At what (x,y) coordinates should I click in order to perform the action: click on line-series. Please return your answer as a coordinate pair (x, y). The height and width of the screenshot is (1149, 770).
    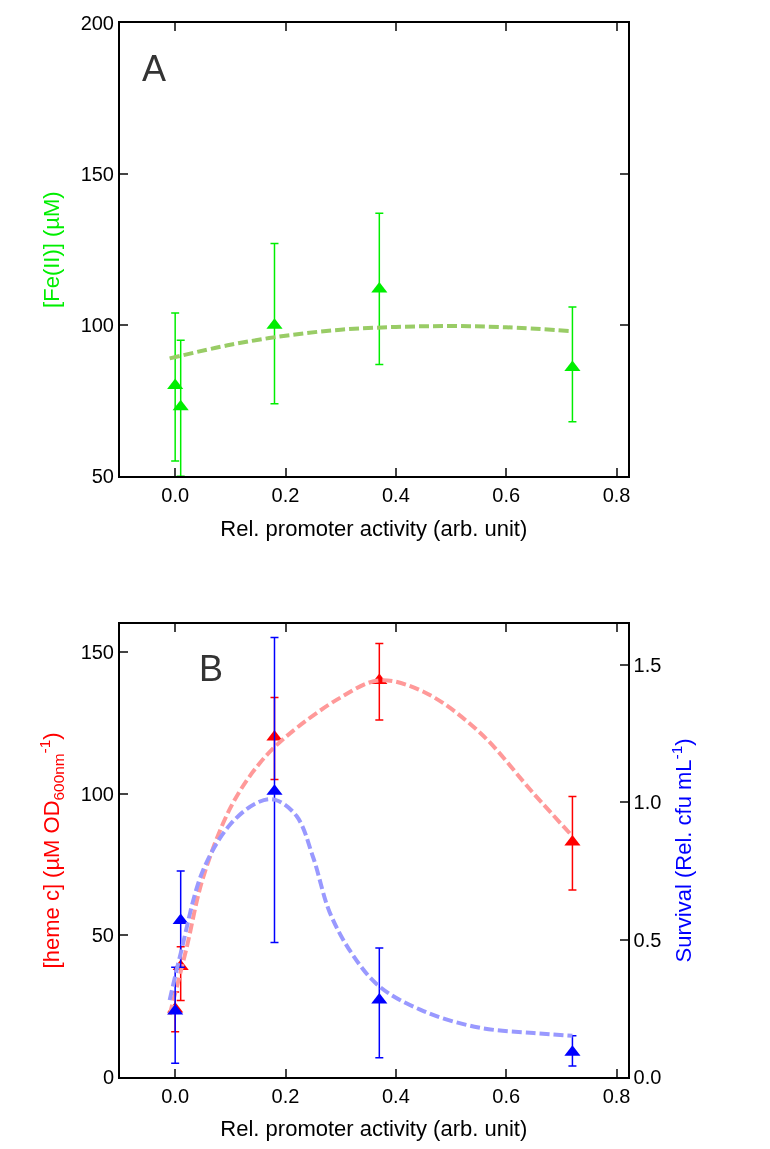
    Looking at the image, I should click on (371, 917).